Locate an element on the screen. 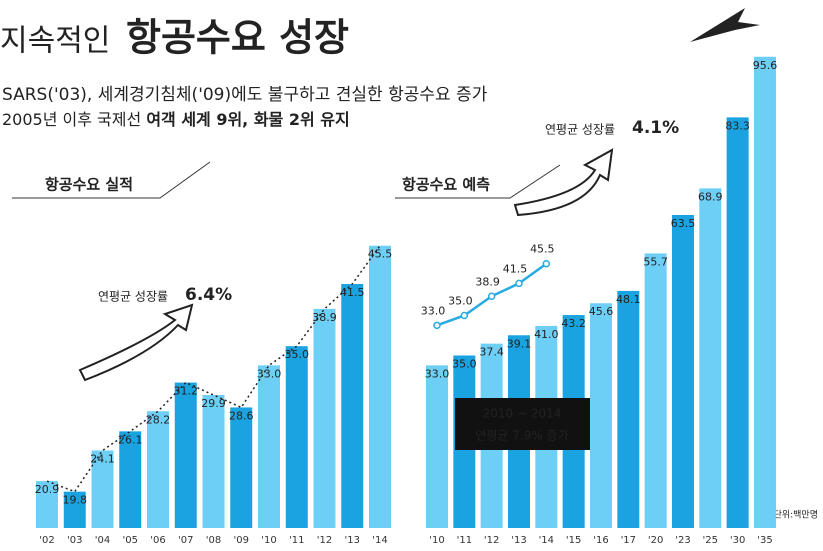  line-value-label: 33.0 is located at coordinates (433, 310).